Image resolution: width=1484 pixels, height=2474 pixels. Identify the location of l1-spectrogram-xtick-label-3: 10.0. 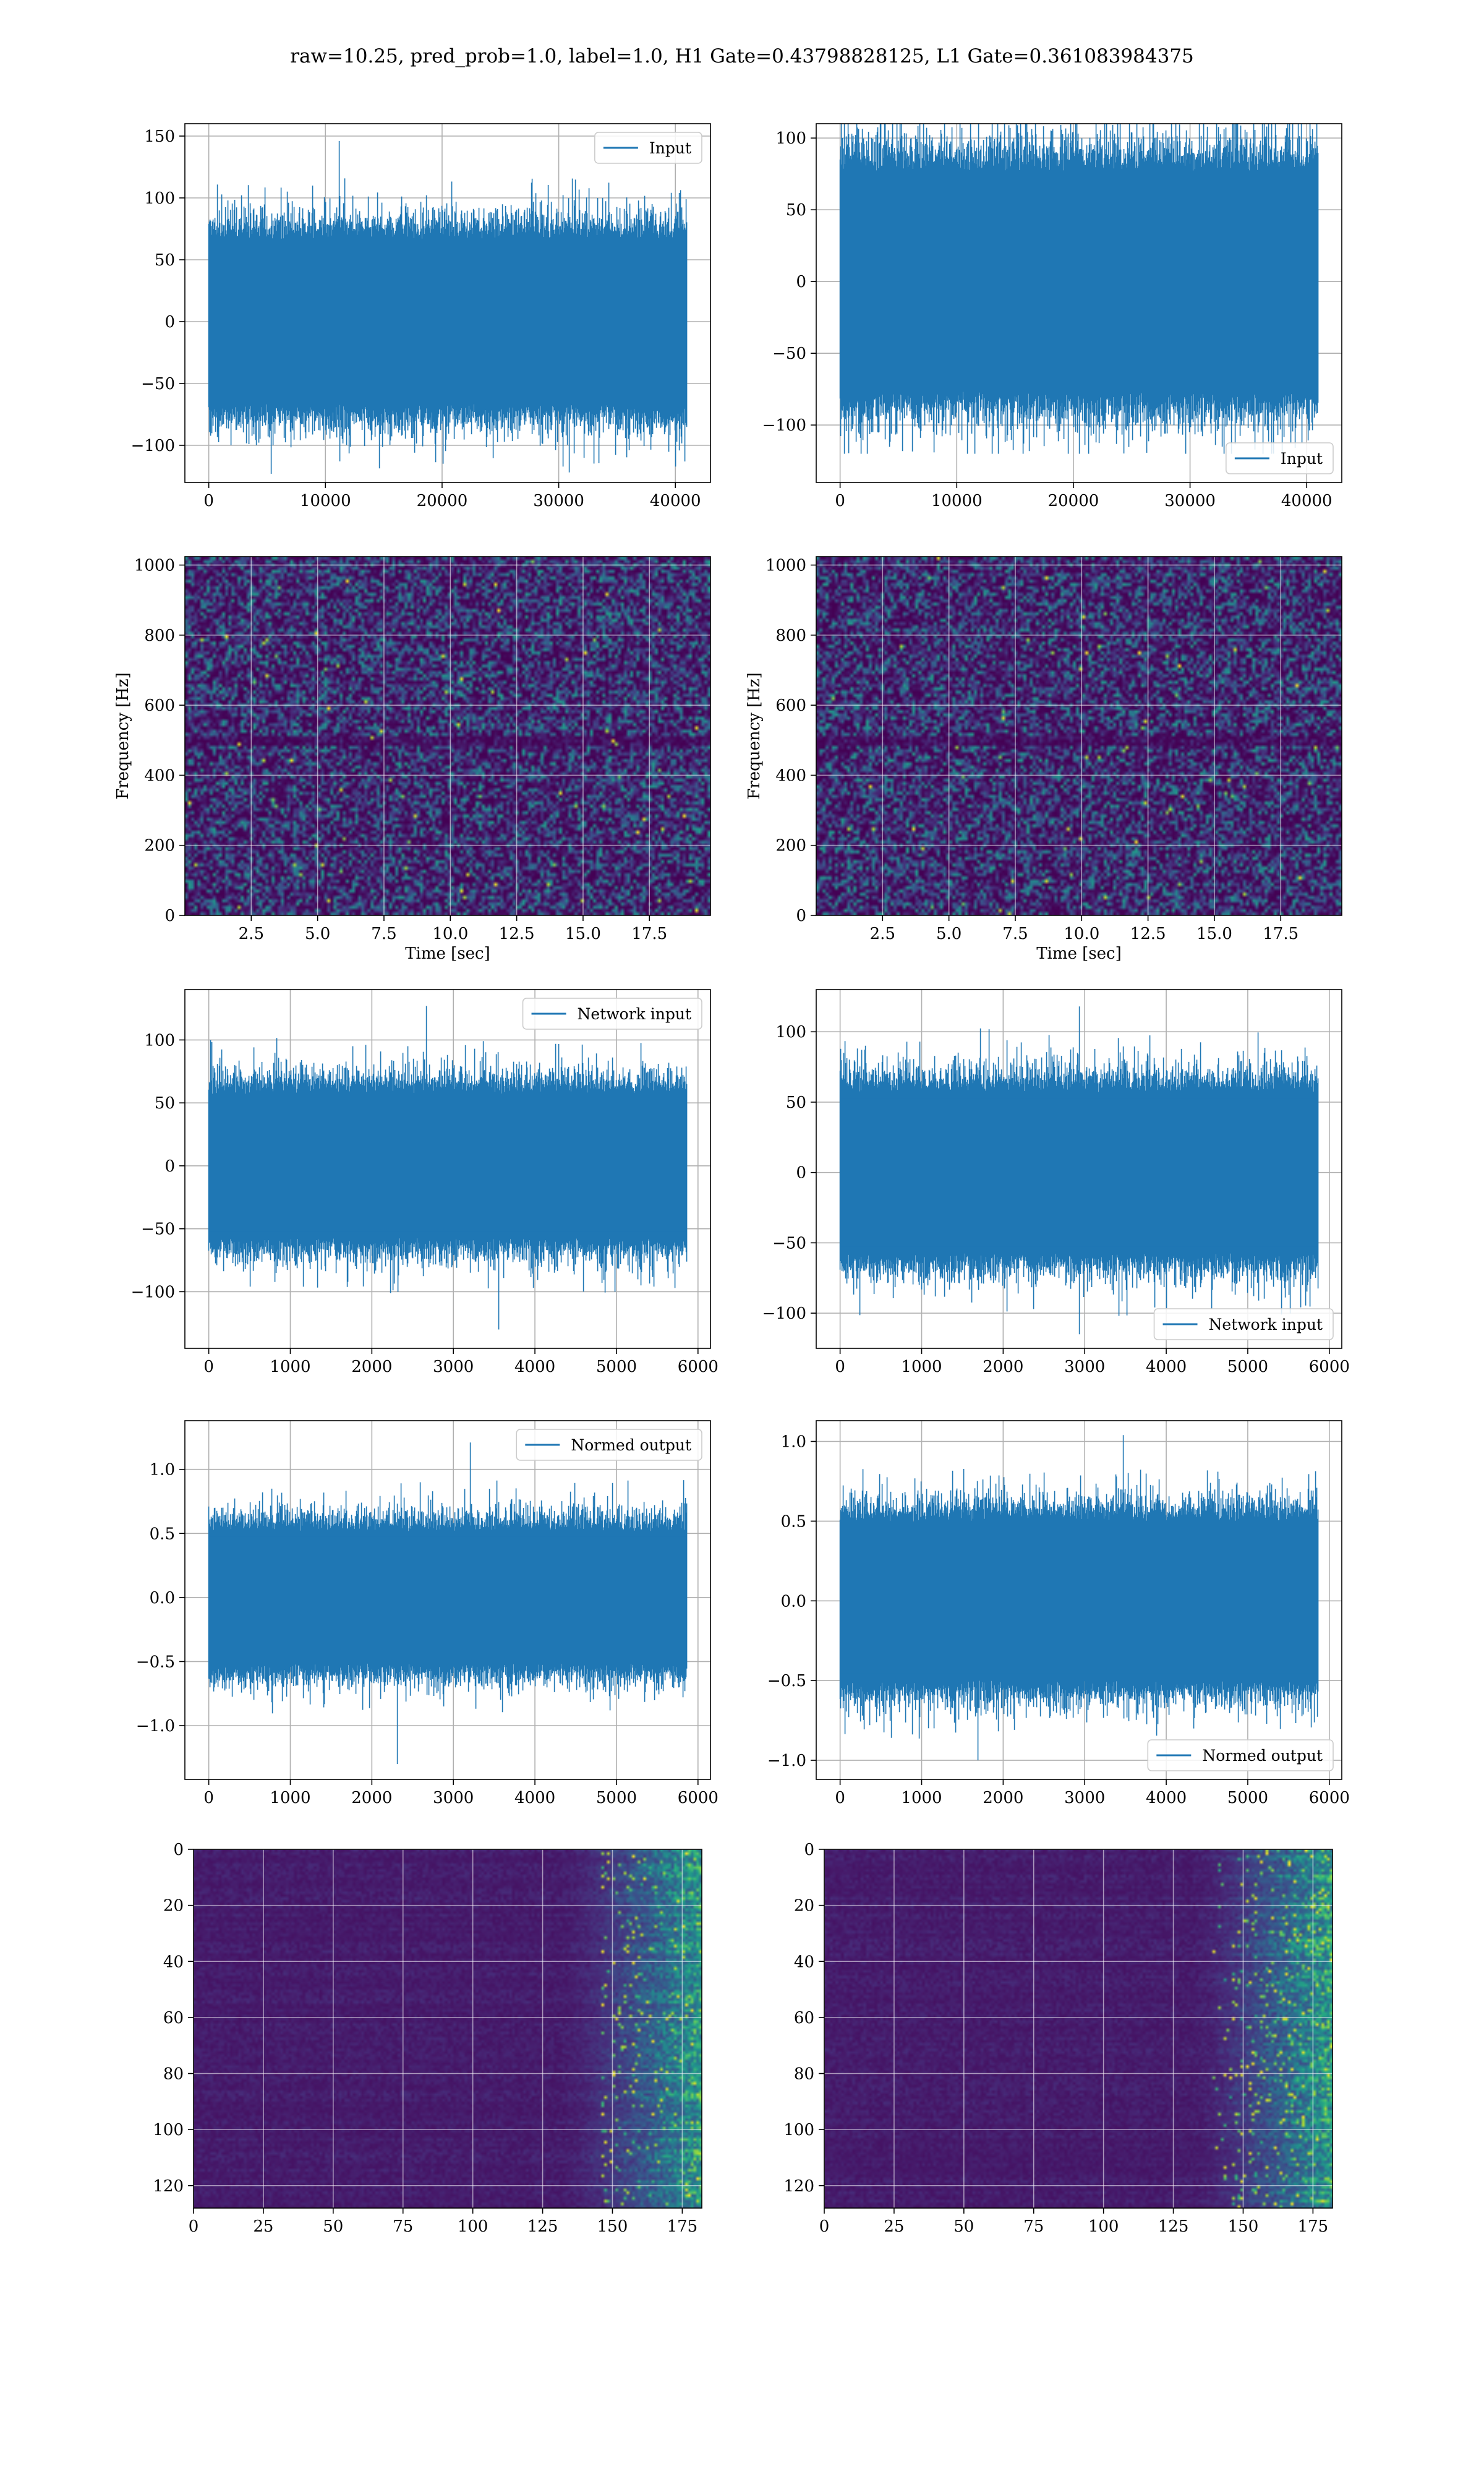
(1081, 934).